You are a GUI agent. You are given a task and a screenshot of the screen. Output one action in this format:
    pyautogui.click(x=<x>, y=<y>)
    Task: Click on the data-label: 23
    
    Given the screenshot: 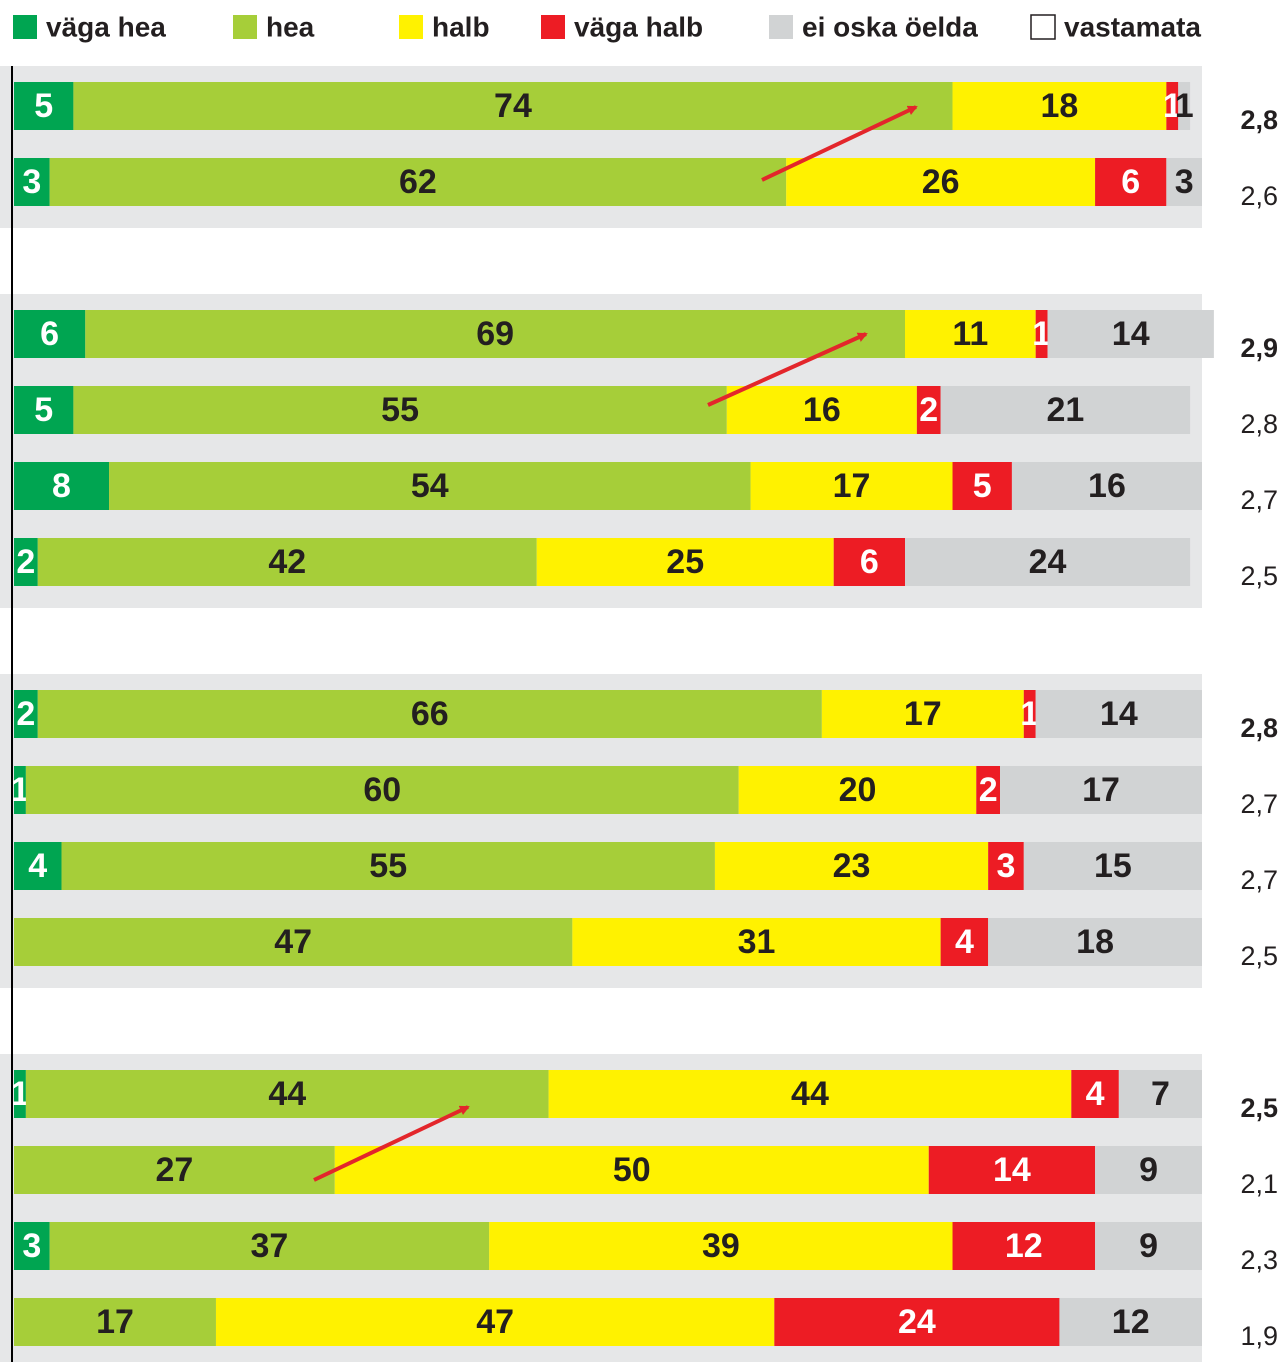 What is the action you would take?
    pyautogui.click(x=852, y=866)
    